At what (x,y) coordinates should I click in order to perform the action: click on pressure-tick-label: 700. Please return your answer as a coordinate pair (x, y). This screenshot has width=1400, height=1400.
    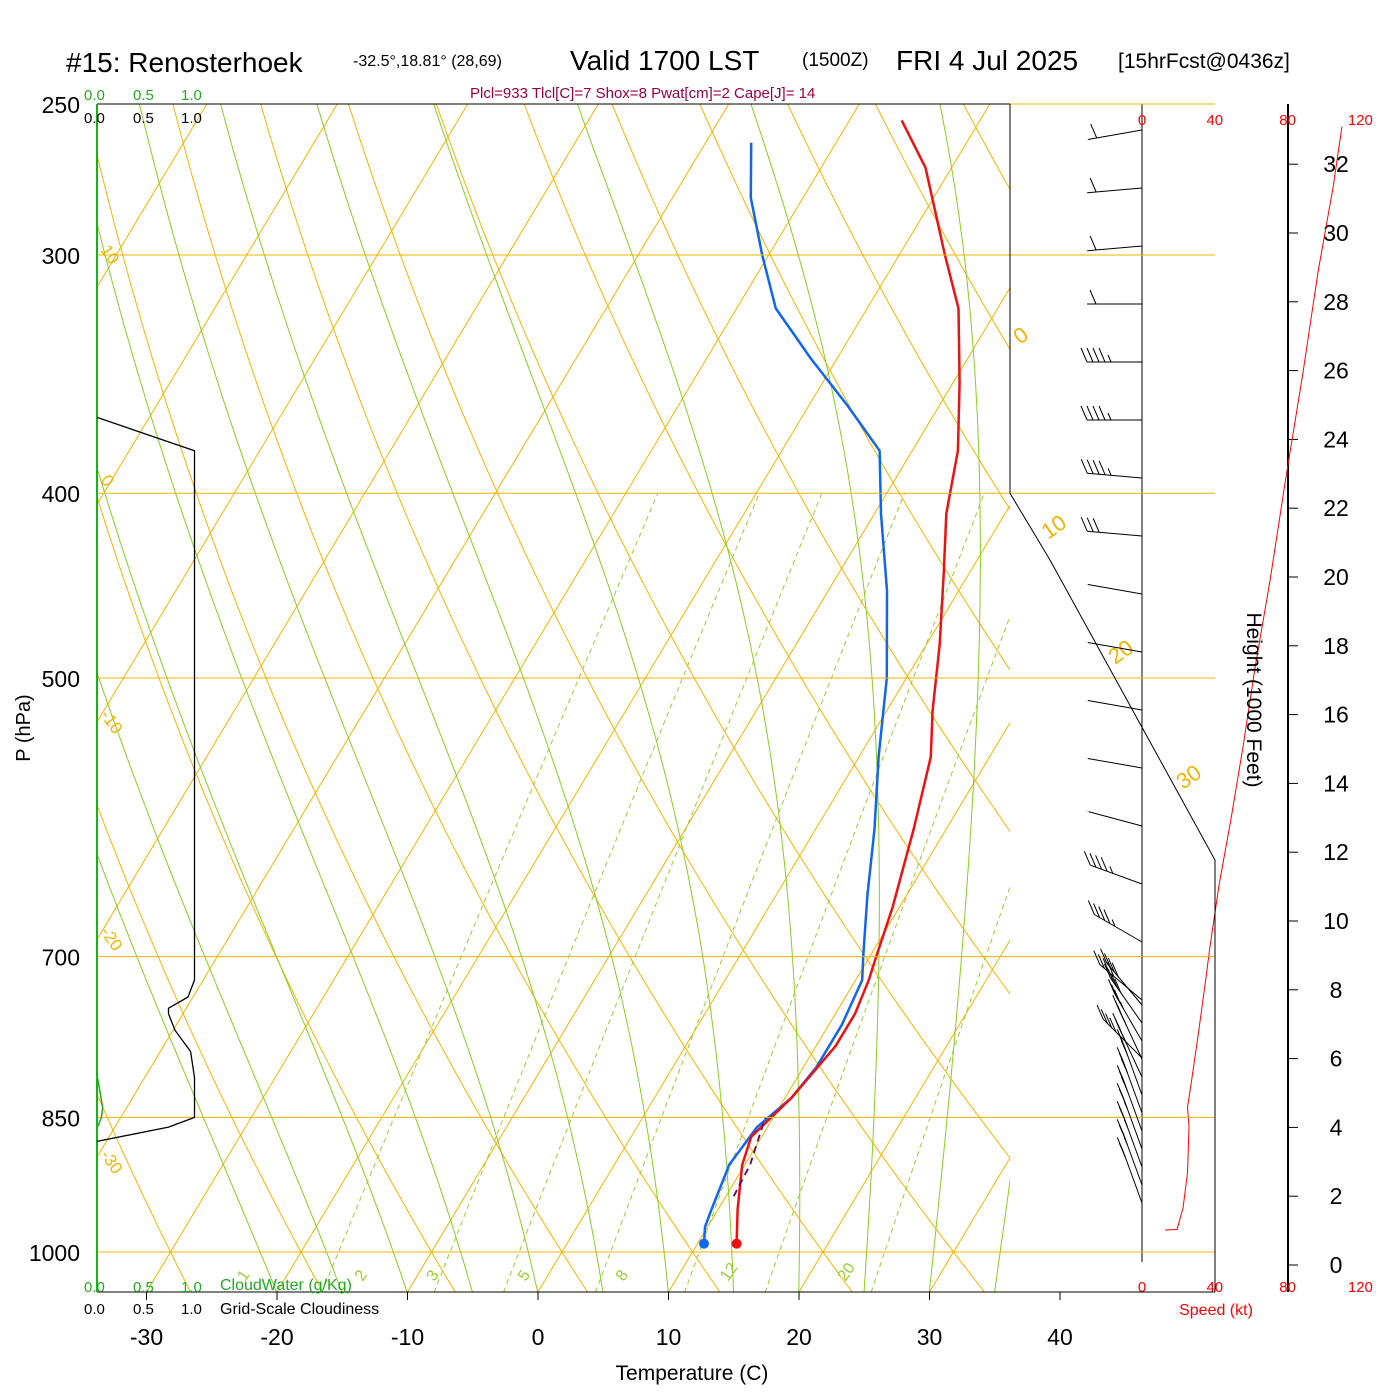
    Looking at the image, I should click on (61, 958).